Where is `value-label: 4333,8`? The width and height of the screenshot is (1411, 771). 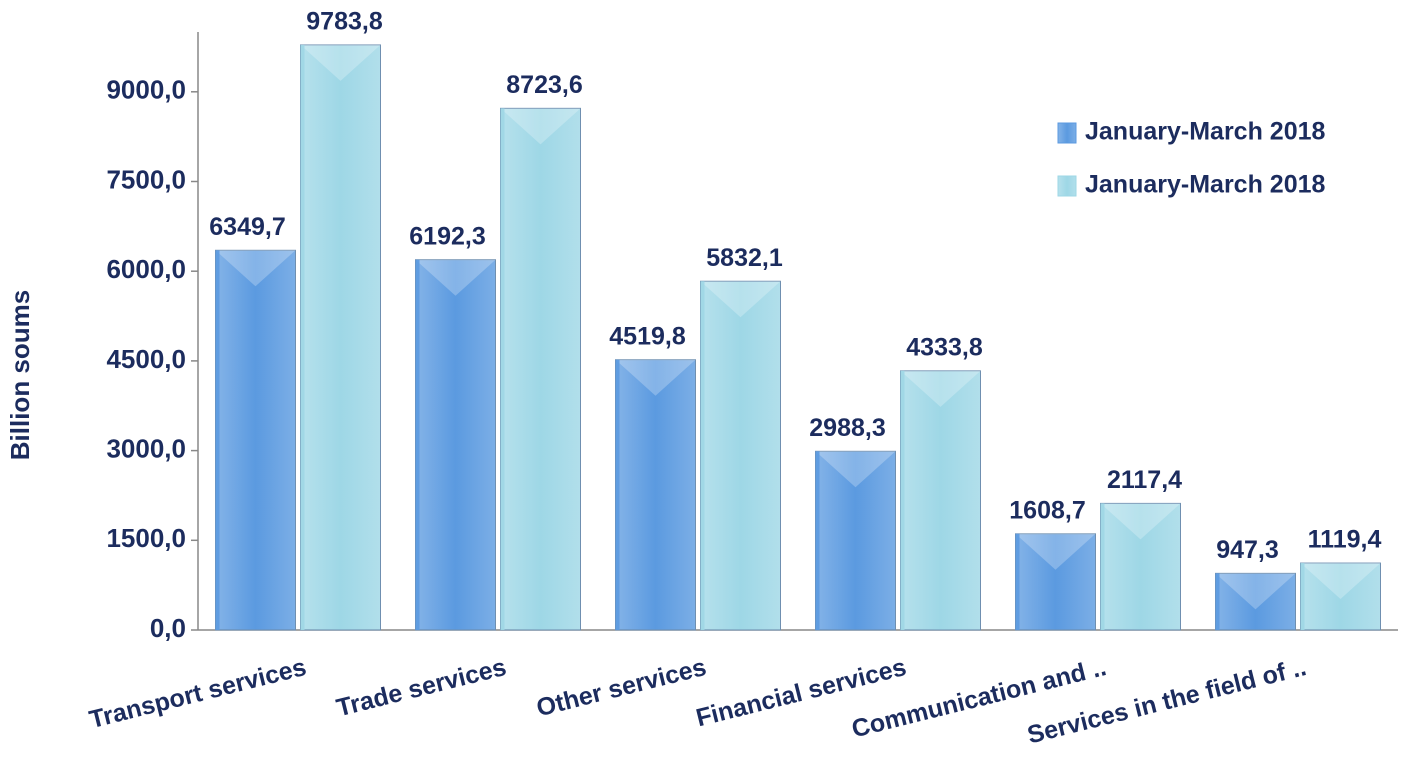
value-label: 4333,8 is located at coordinates (944, 347).